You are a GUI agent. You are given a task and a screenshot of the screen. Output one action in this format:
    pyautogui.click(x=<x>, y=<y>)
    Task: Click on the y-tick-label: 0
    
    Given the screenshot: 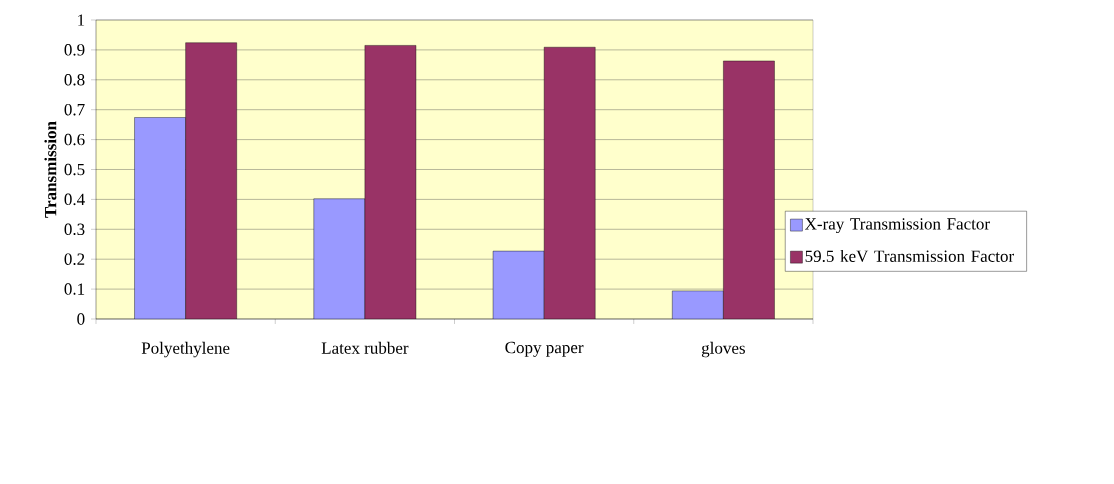 What is the action you would take?
    pyautogui.click(x=81, y=319)
    